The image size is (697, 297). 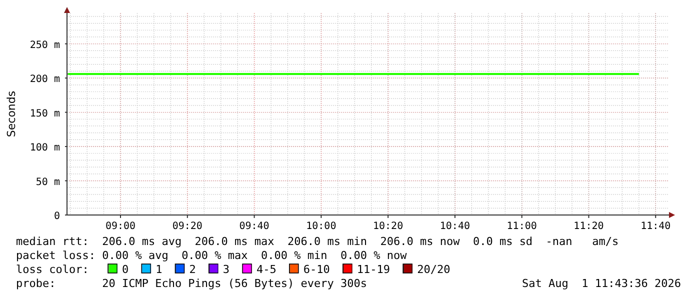 I want to click on legend-label: 1, so click(x=159, y=269).